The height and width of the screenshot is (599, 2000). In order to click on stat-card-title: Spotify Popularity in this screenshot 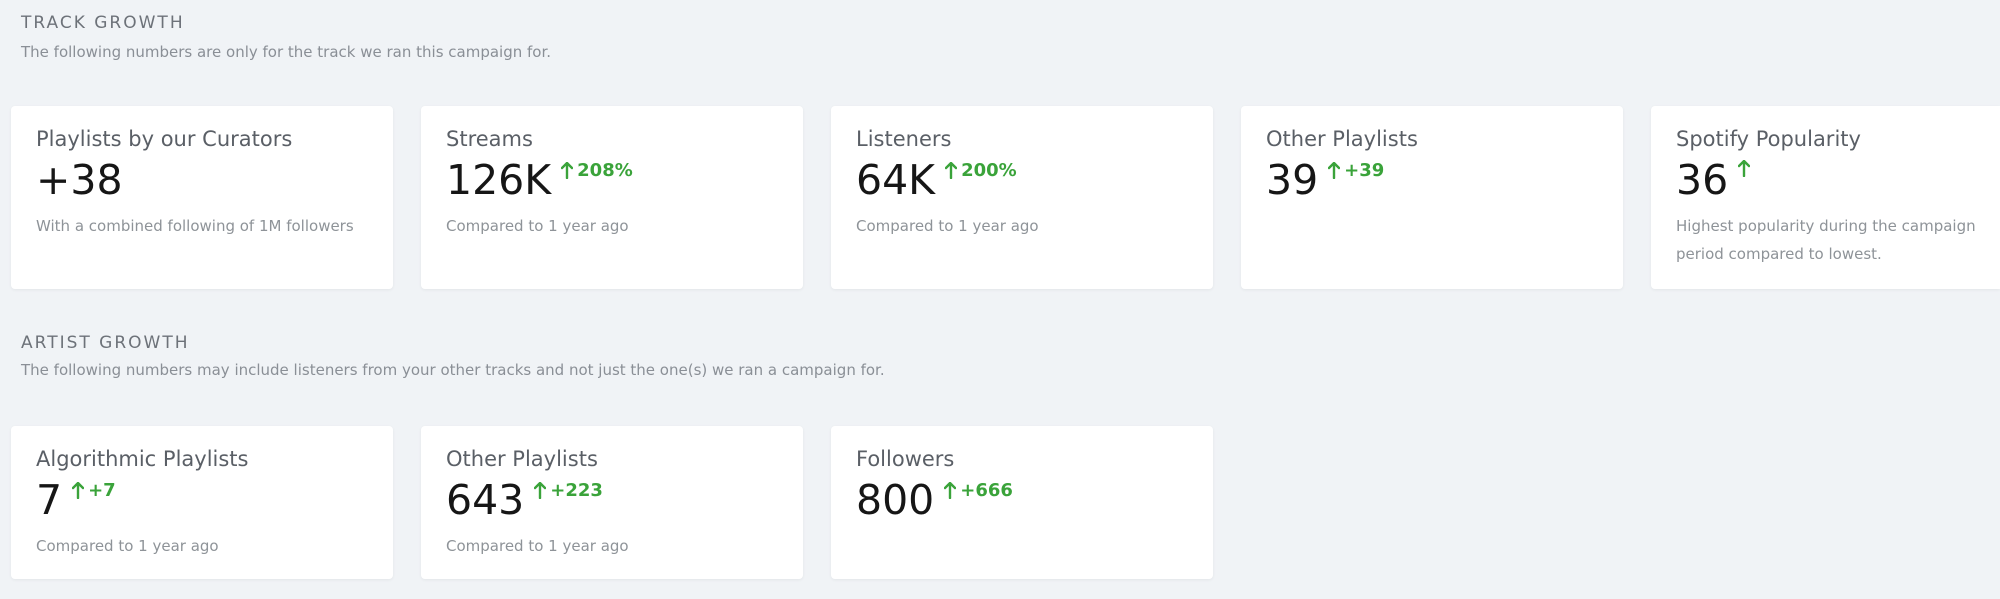, I will do `click(1768, 139)`.